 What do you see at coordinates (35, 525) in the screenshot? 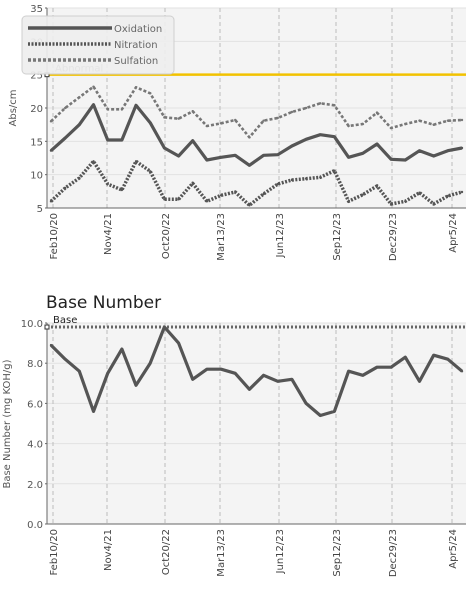
I see `y-tick-label: 0.0` at bounding box center [35, 525].